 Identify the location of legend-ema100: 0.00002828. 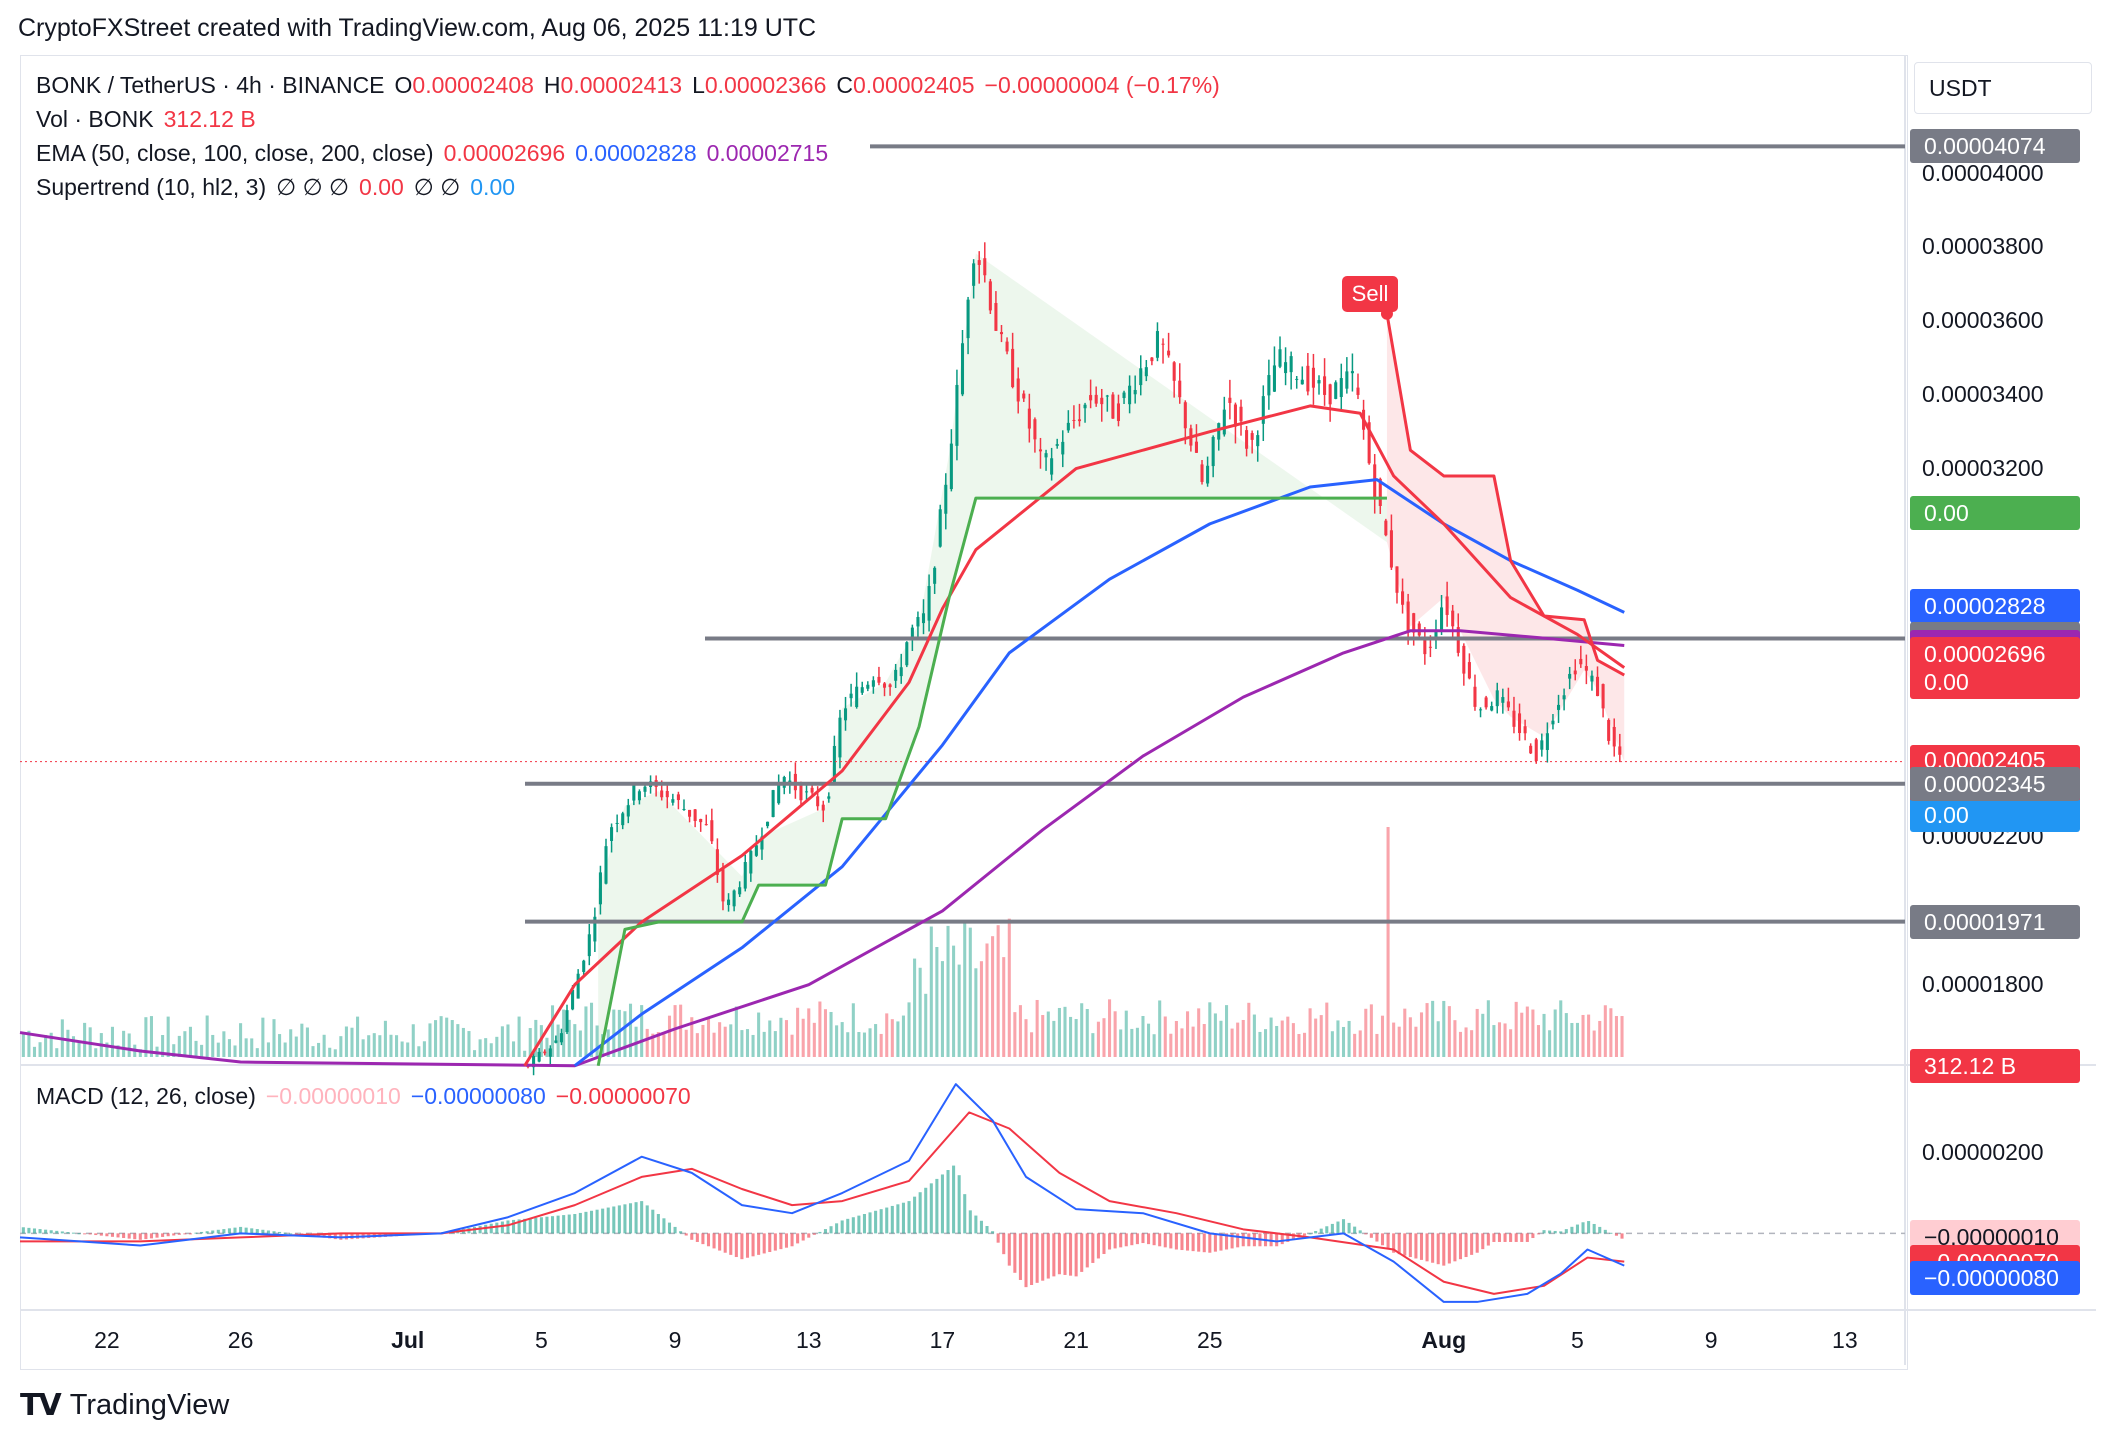
(636, 153).